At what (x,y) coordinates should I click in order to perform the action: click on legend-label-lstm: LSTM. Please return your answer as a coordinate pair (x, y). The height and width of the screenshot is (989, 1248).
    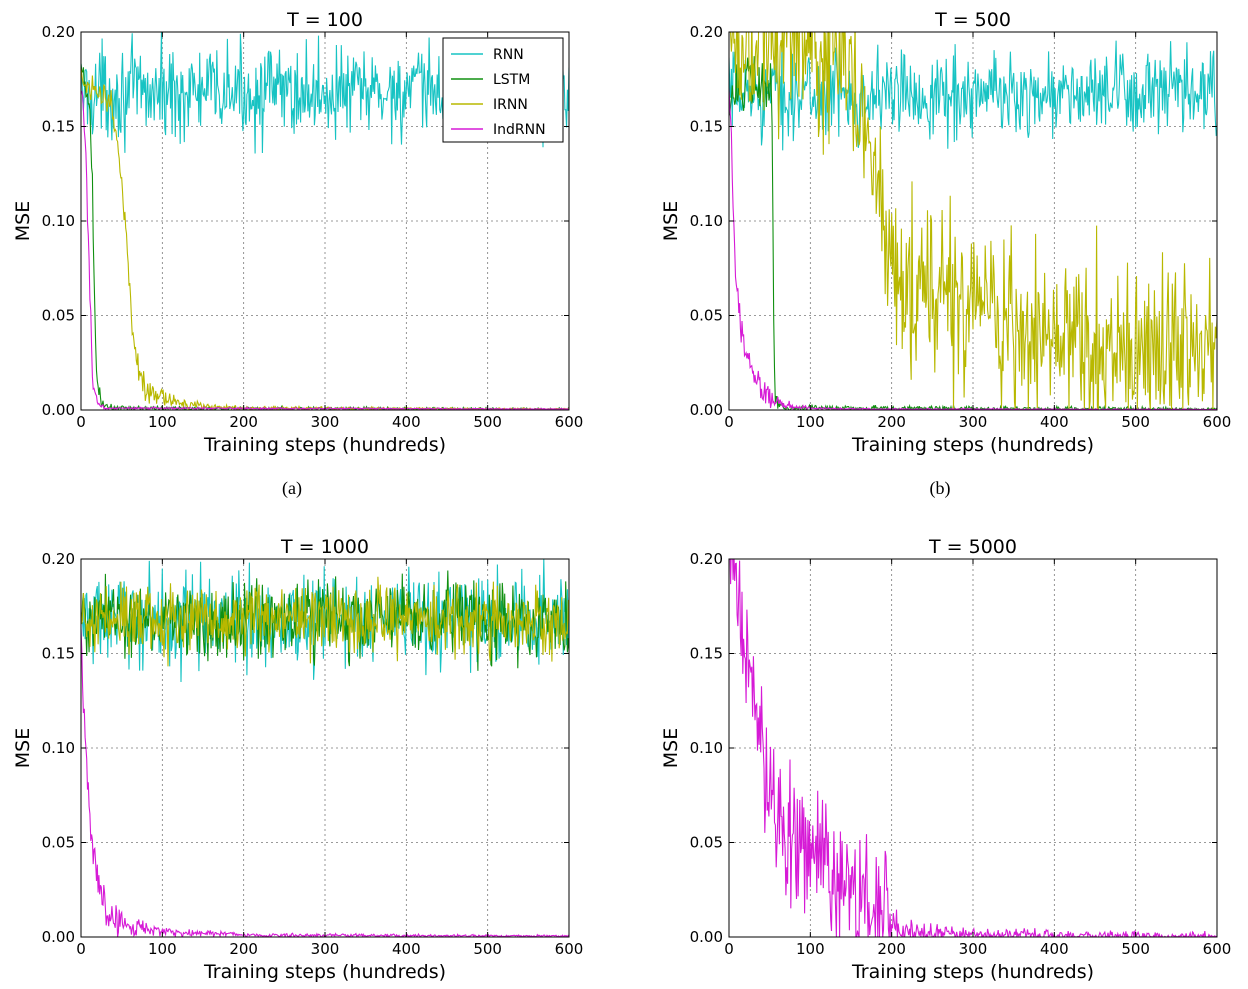
    Looking at the image, I should click on (511, 80).